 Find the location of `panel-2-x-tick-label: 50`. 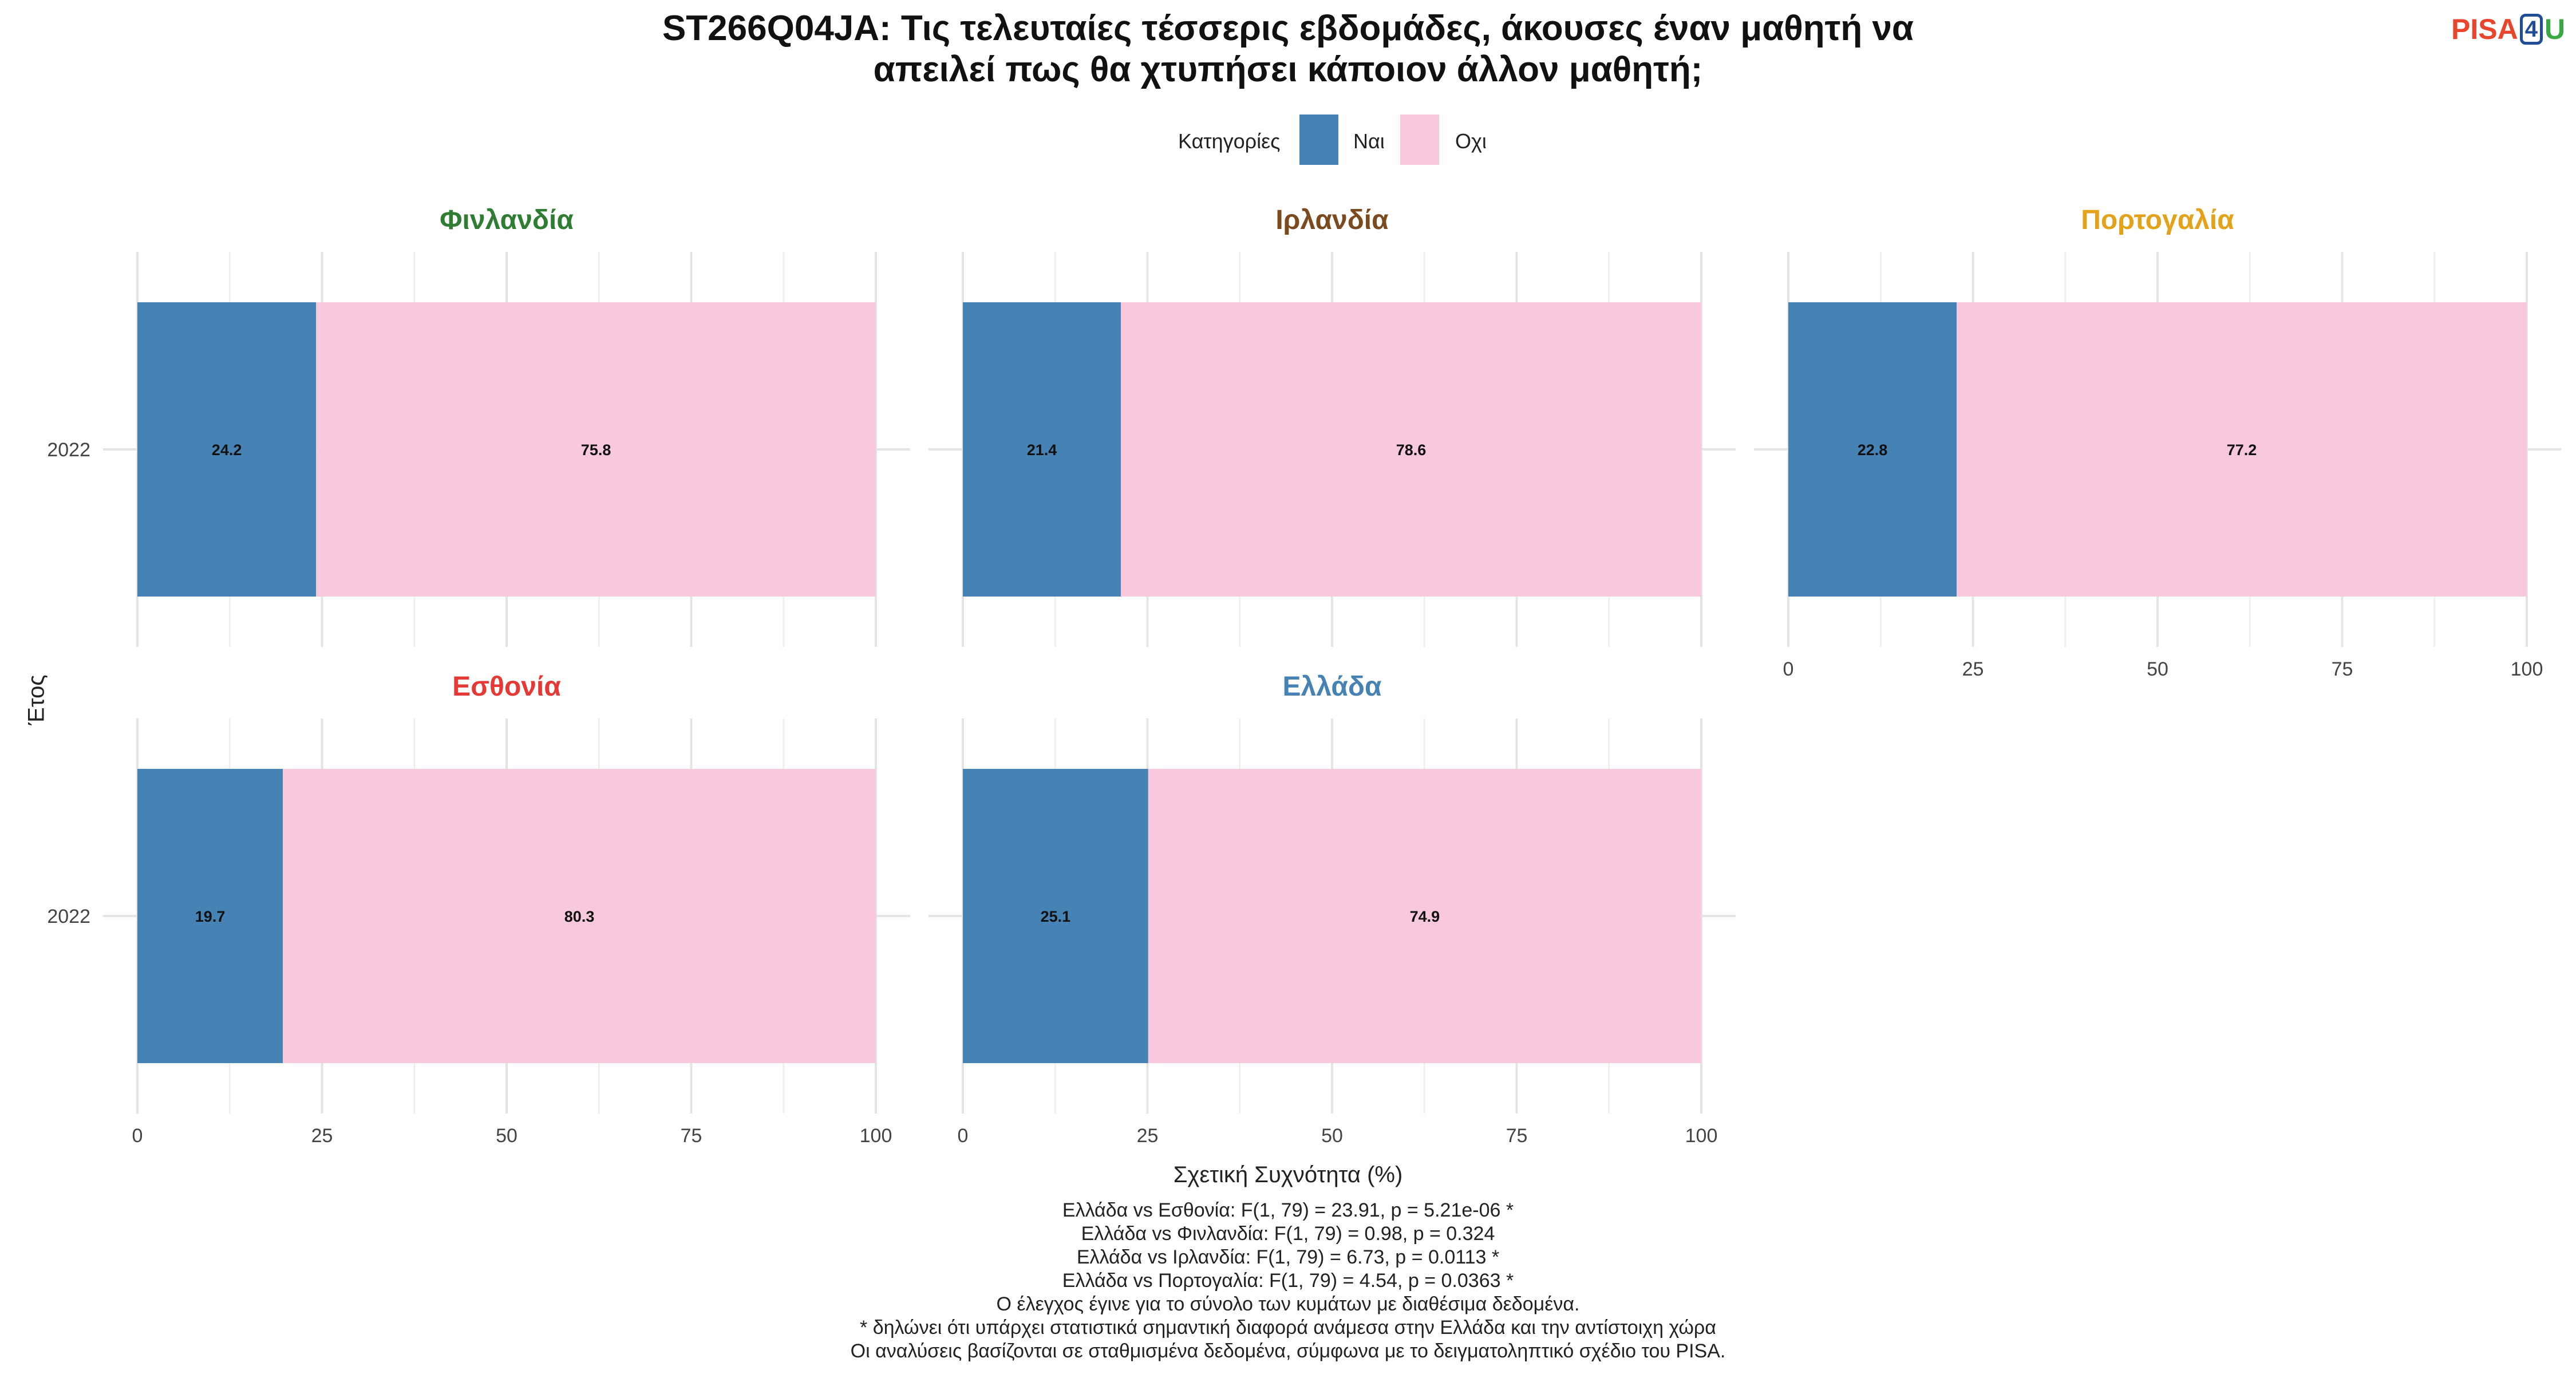

panel-2-x-tick-label: 50 is located at coordinates (2157, 669).